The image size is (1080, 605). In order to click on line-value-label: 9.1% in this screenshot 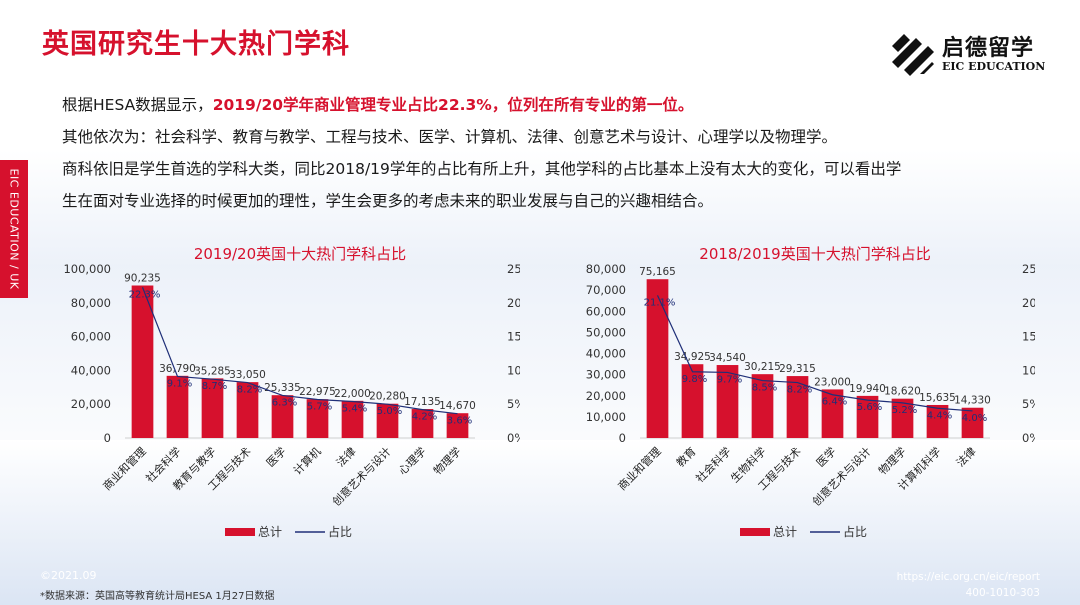, I will do `click(179, 383)`.